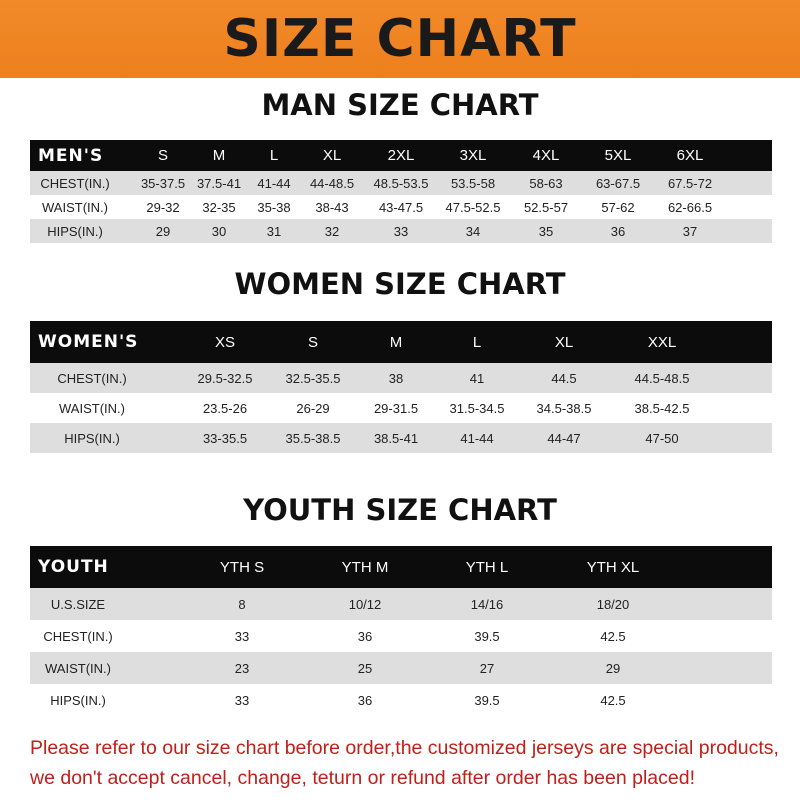 The height and width of the screenshot is (800, 800). What do you see at coordinates (396, 342) in the screenshot?
I see `table-cell: M` at bounding box center [396, 342].